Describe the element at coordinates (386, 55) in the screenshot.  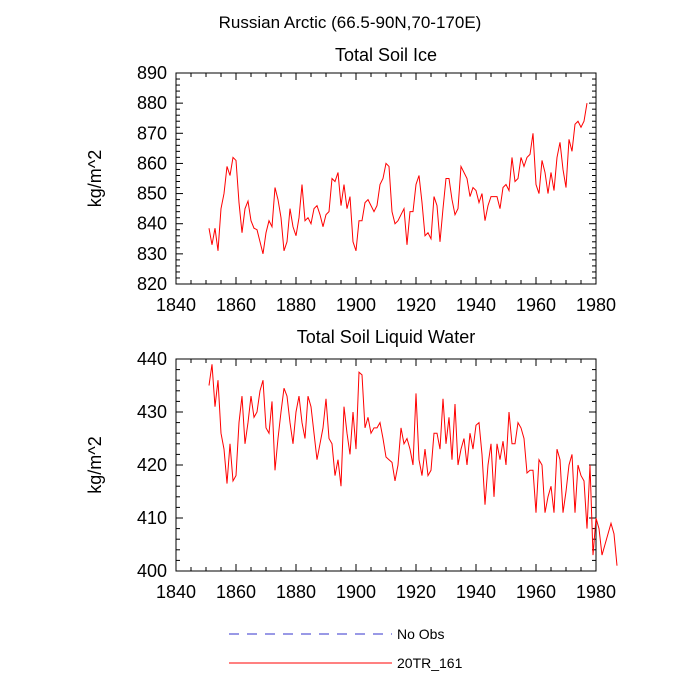
I see `chart-title: Total Soil Ice` at that location.